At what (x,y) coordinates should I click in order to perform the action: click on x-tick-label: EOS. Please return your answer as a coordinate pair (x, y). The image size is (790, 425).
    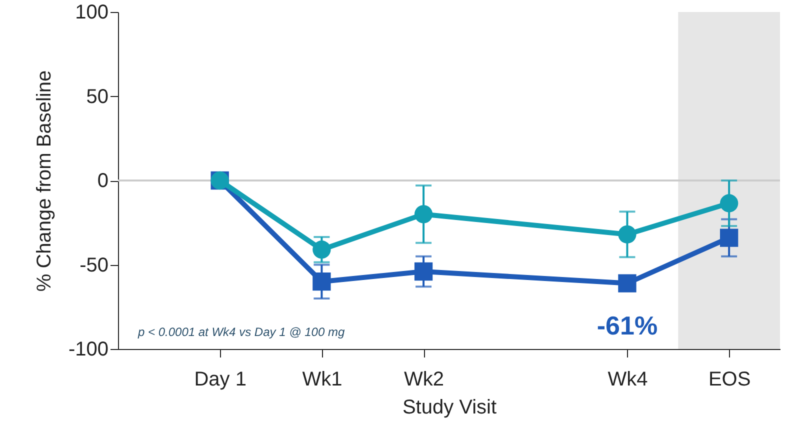
    Looking at the image, I should click on (729, 379).